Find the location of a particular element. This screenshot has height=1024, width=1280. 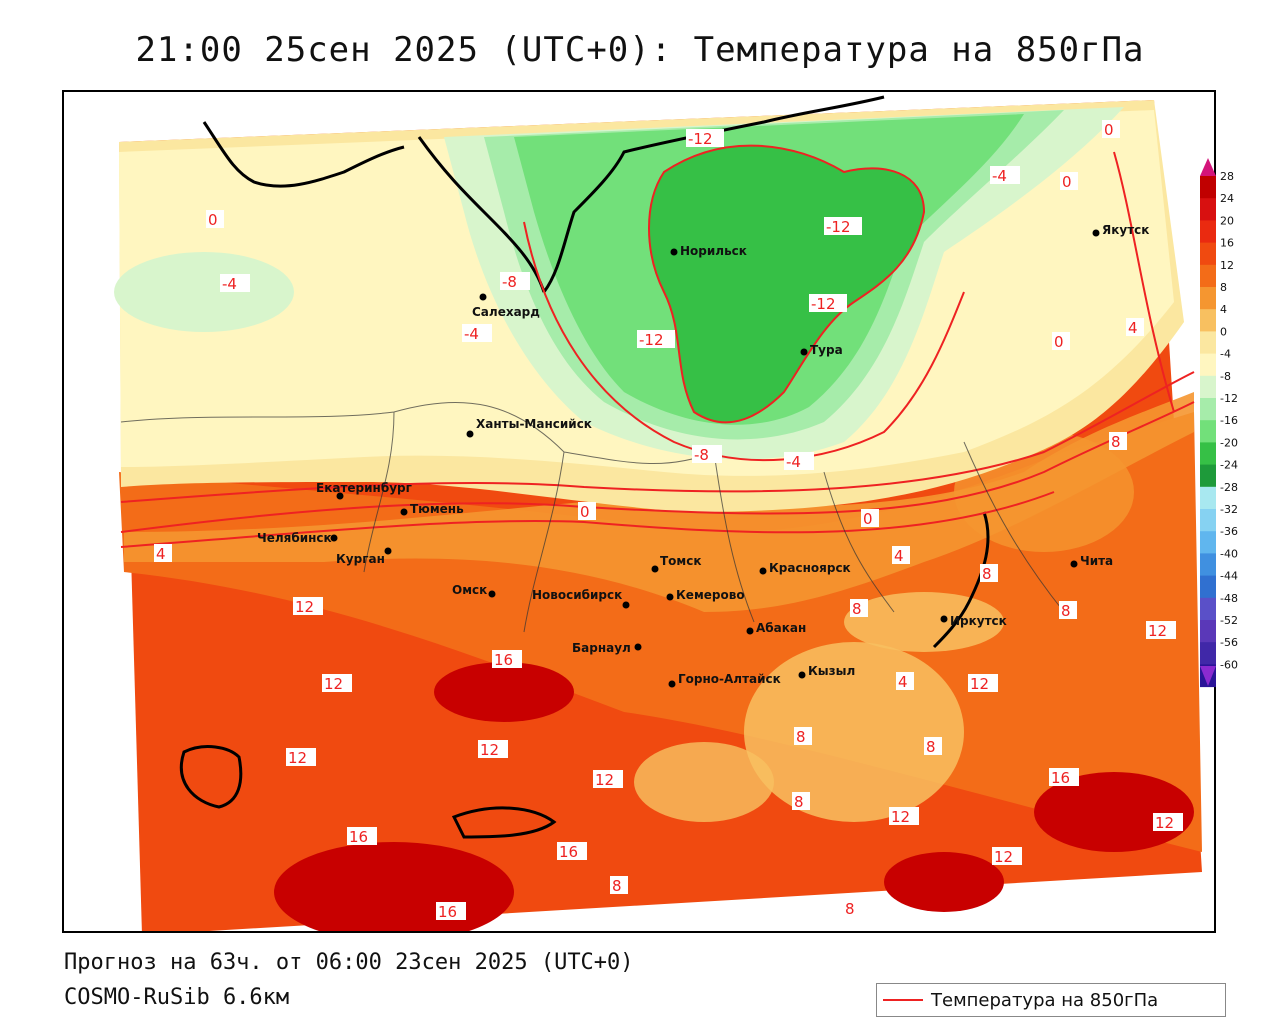

svg-text: Красноярск is located at coordinates (810, 568).